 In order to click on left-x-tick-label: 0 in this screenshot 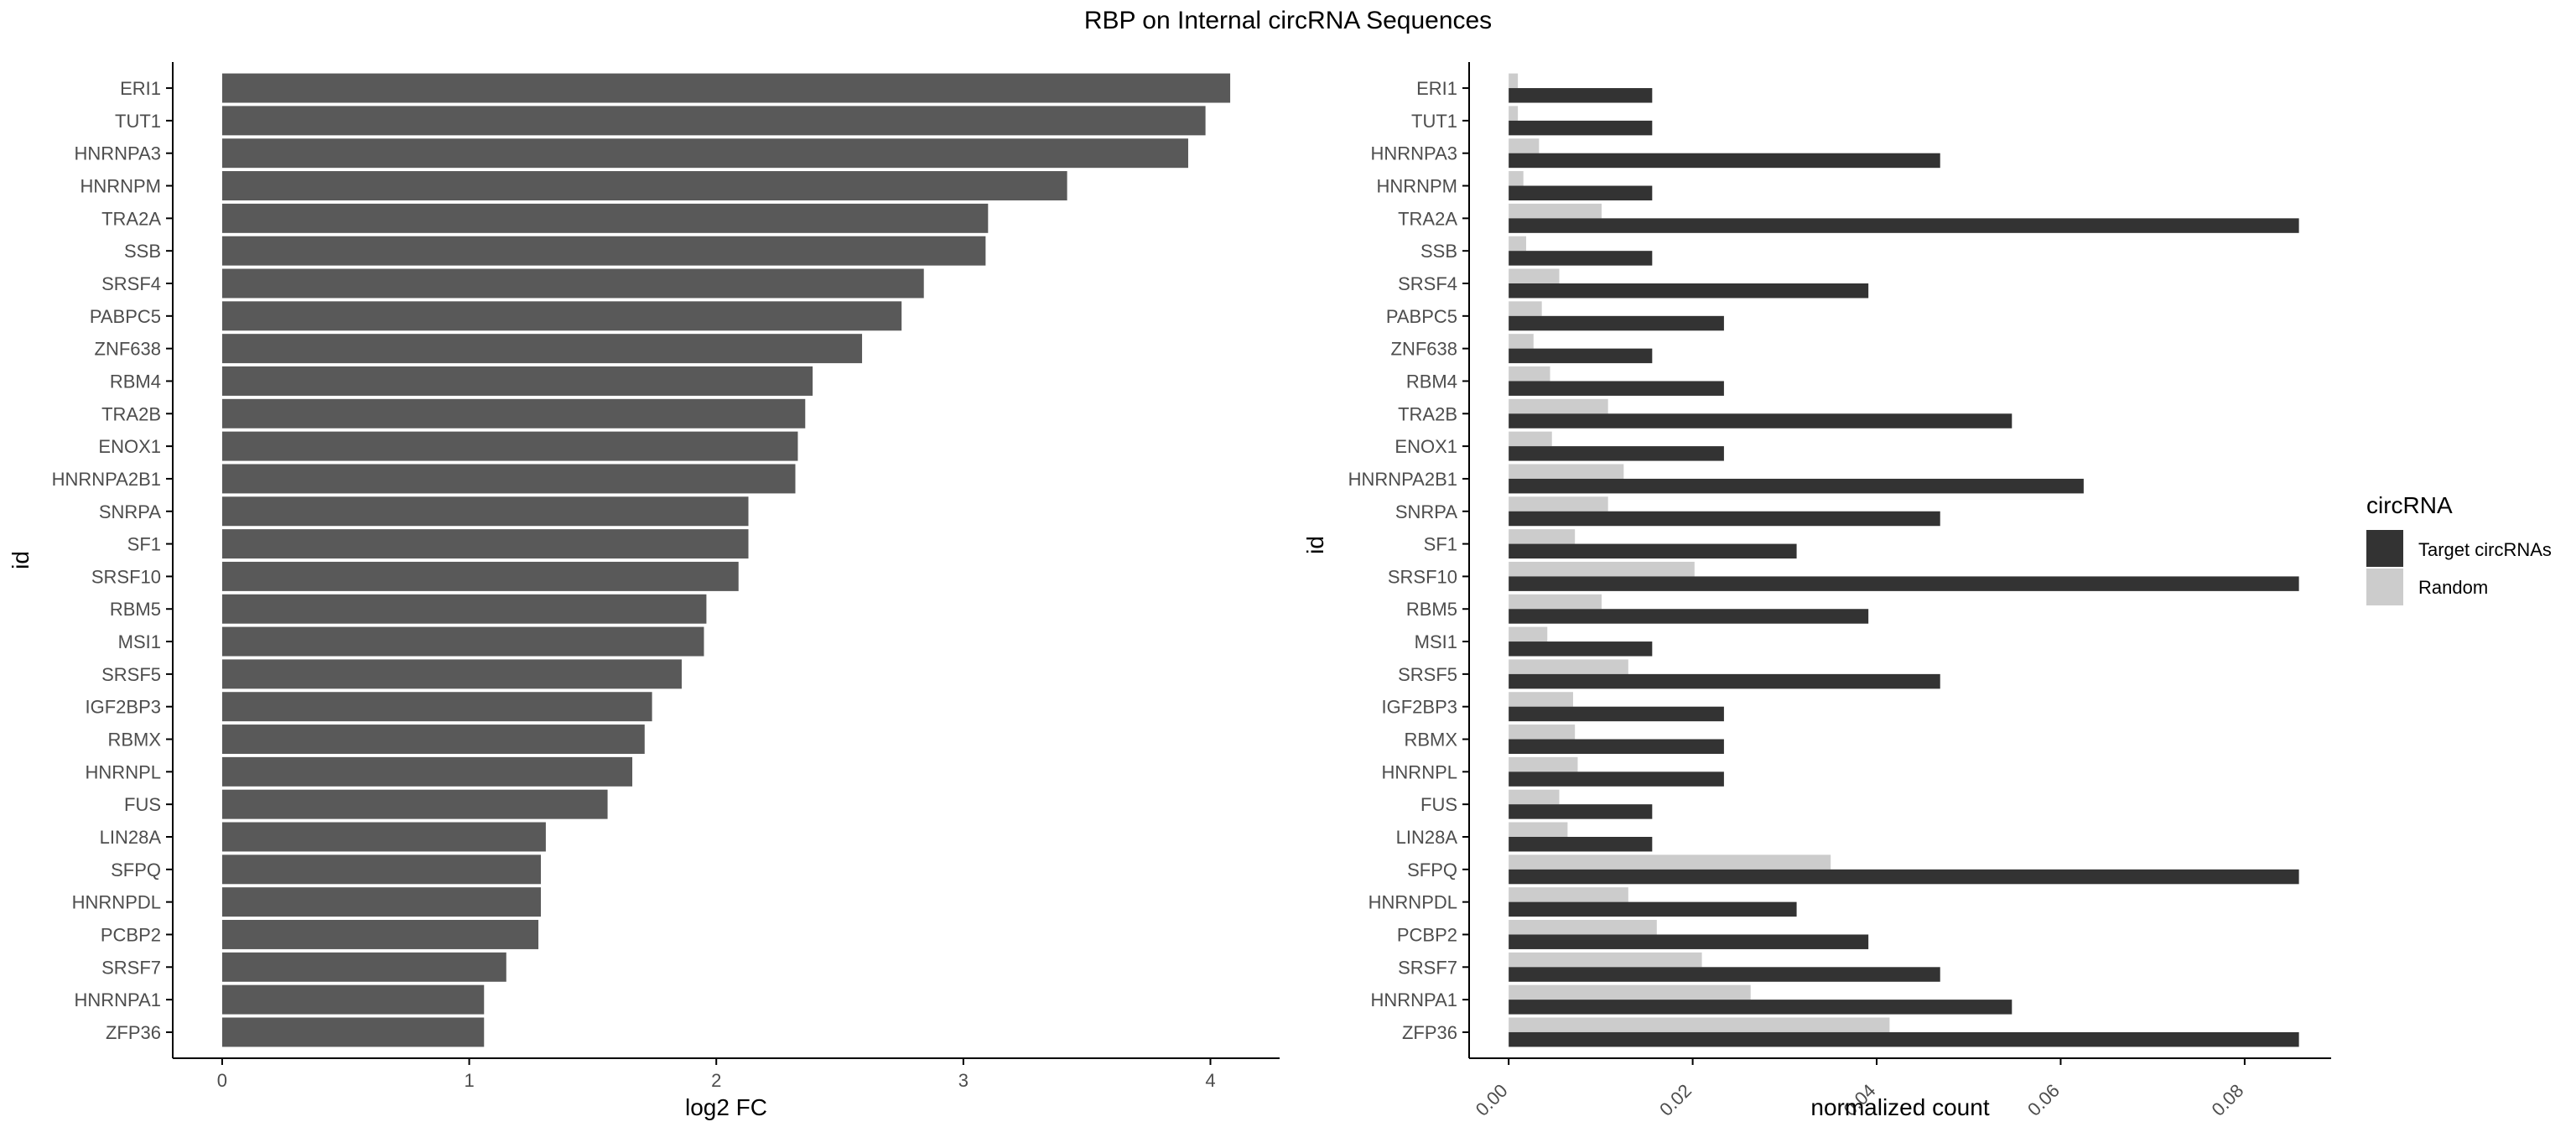, I will do `click(222, 1080)`.